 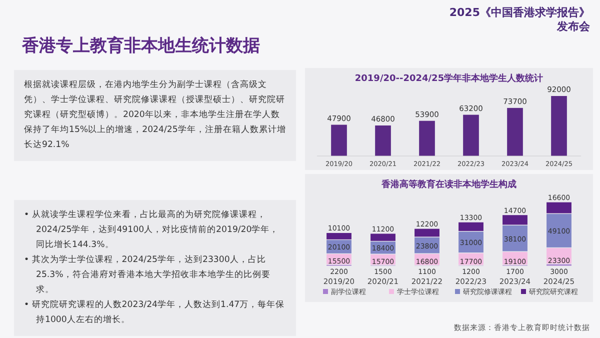 I want to click on chart-title: 香港高等教育在读非本地学生构成, so click(x=448, y=184).